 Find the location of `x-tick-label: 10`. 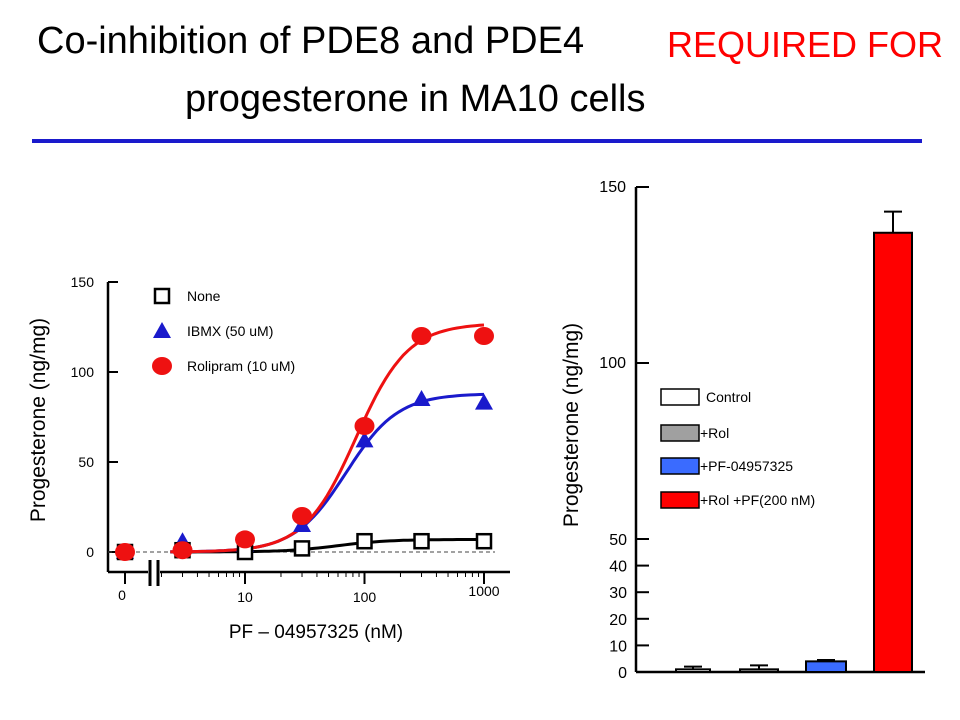

x-tick-label: 10 is located at coordinates (245, 597).